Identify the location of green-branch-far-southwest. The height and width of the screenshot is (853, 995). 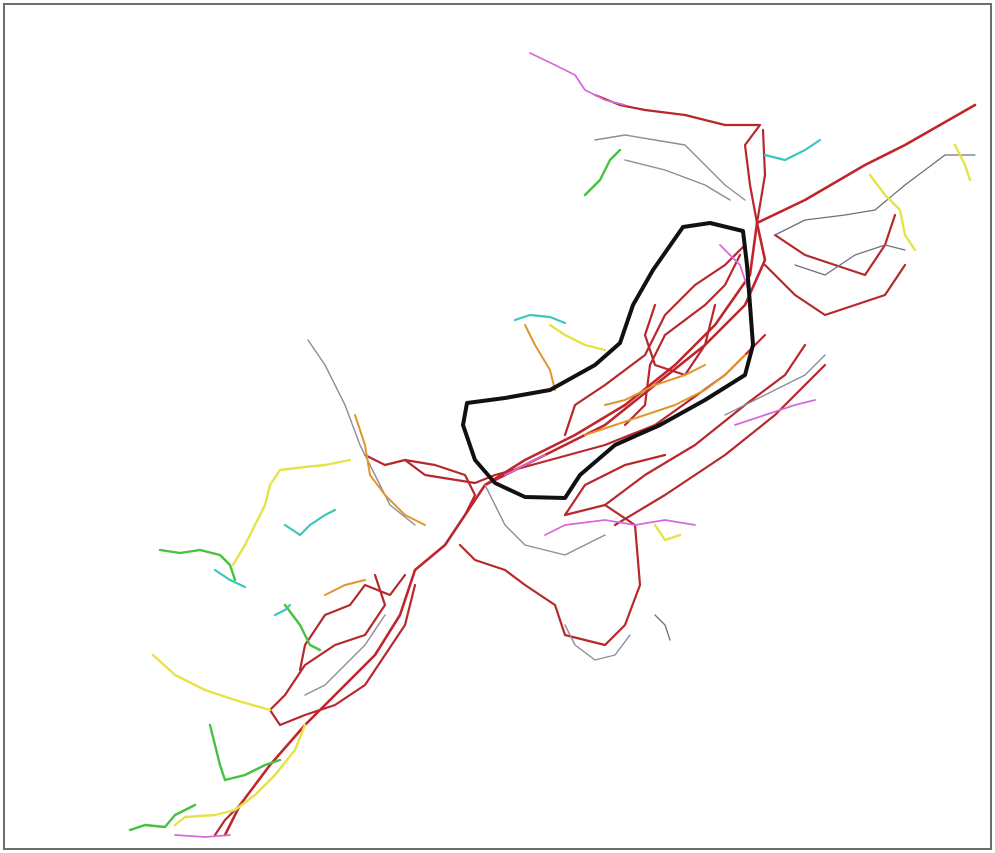
(162, 817).